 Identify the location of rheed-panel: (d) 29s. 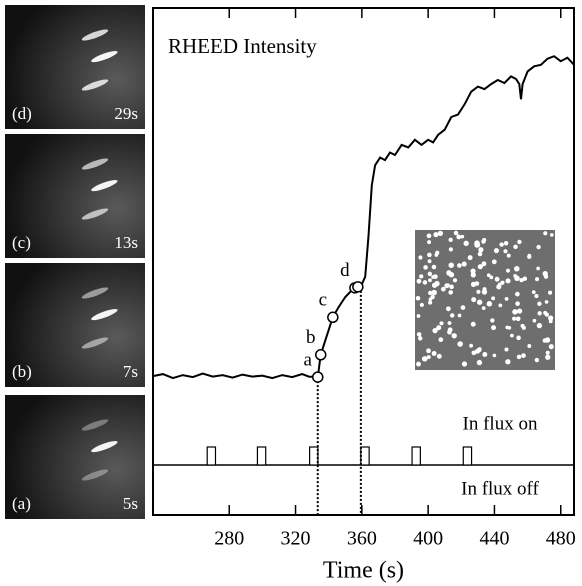
(75, 67).